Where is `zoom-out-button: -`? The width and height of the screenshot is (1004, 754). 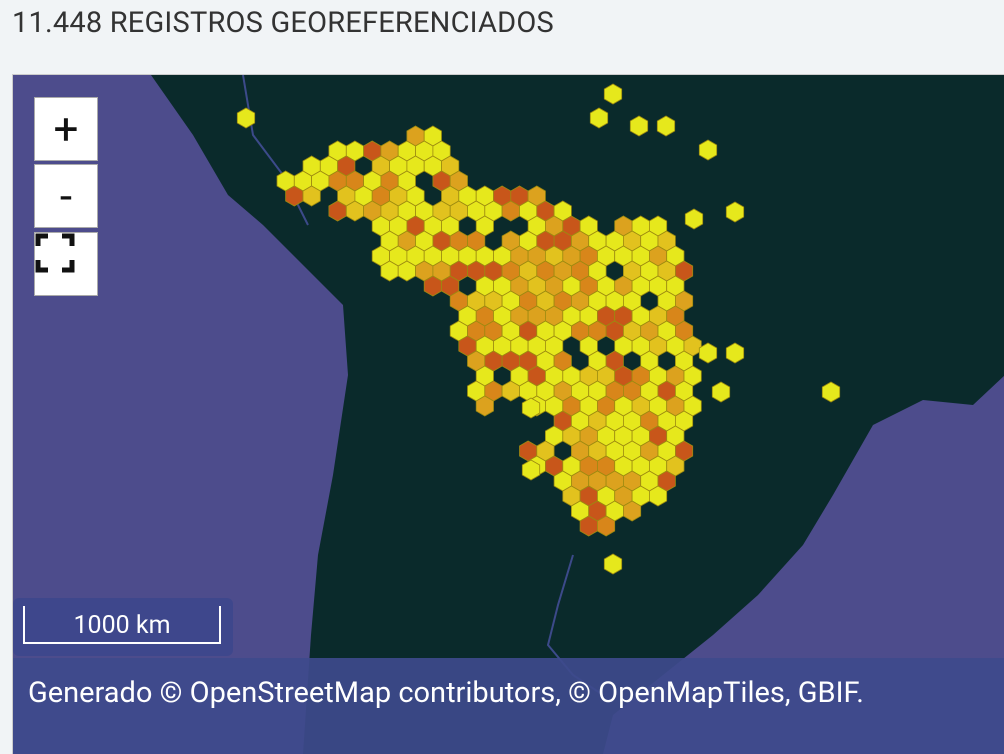
zoom-out-button: - is located at coordinates (66, 196).